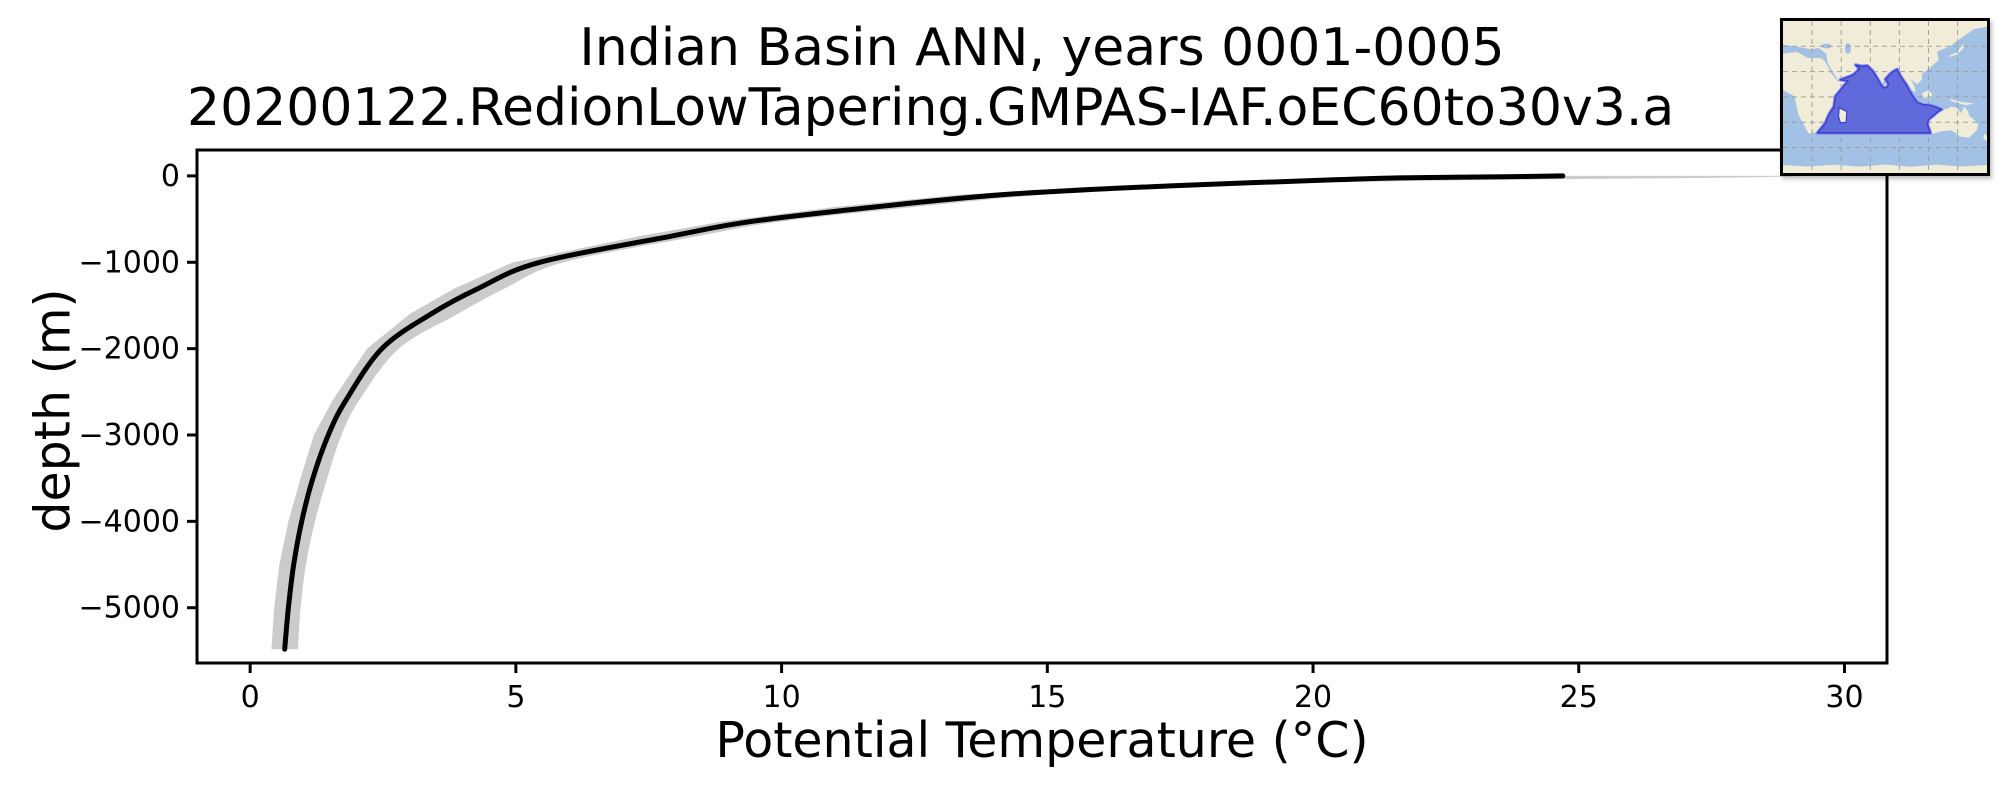 Image resolution: width=2000 pixels, height=800 pixels. Describe the element at coordinates (129, 262) in the screenshot. I see `y-tick-label: −1000` at that location.